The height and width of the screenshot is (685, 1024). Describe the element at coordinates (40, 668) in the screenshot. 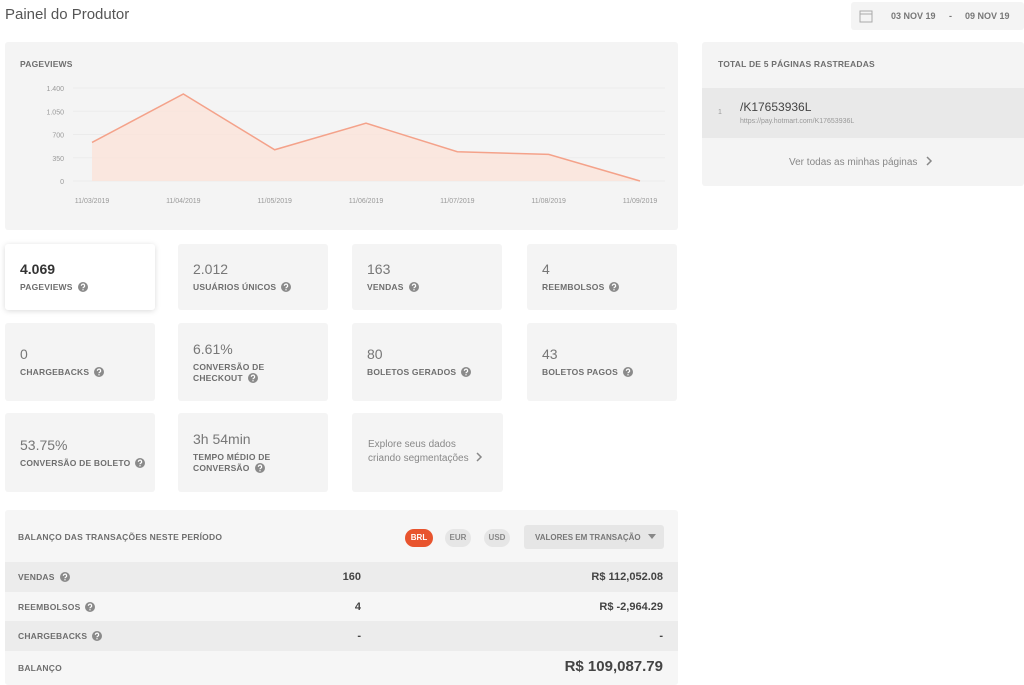

I see `total-label: BALANÇO` at that location.